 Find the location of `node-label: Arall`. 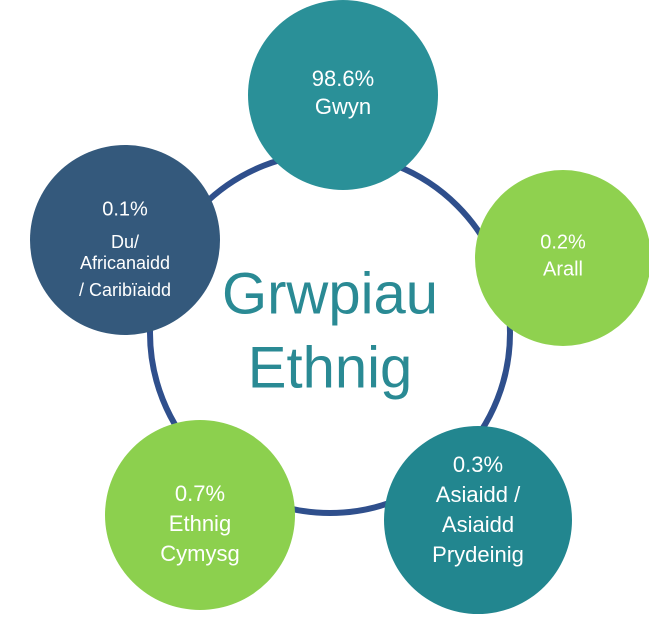

node-label: Arall is located at coordinates (563, 269).